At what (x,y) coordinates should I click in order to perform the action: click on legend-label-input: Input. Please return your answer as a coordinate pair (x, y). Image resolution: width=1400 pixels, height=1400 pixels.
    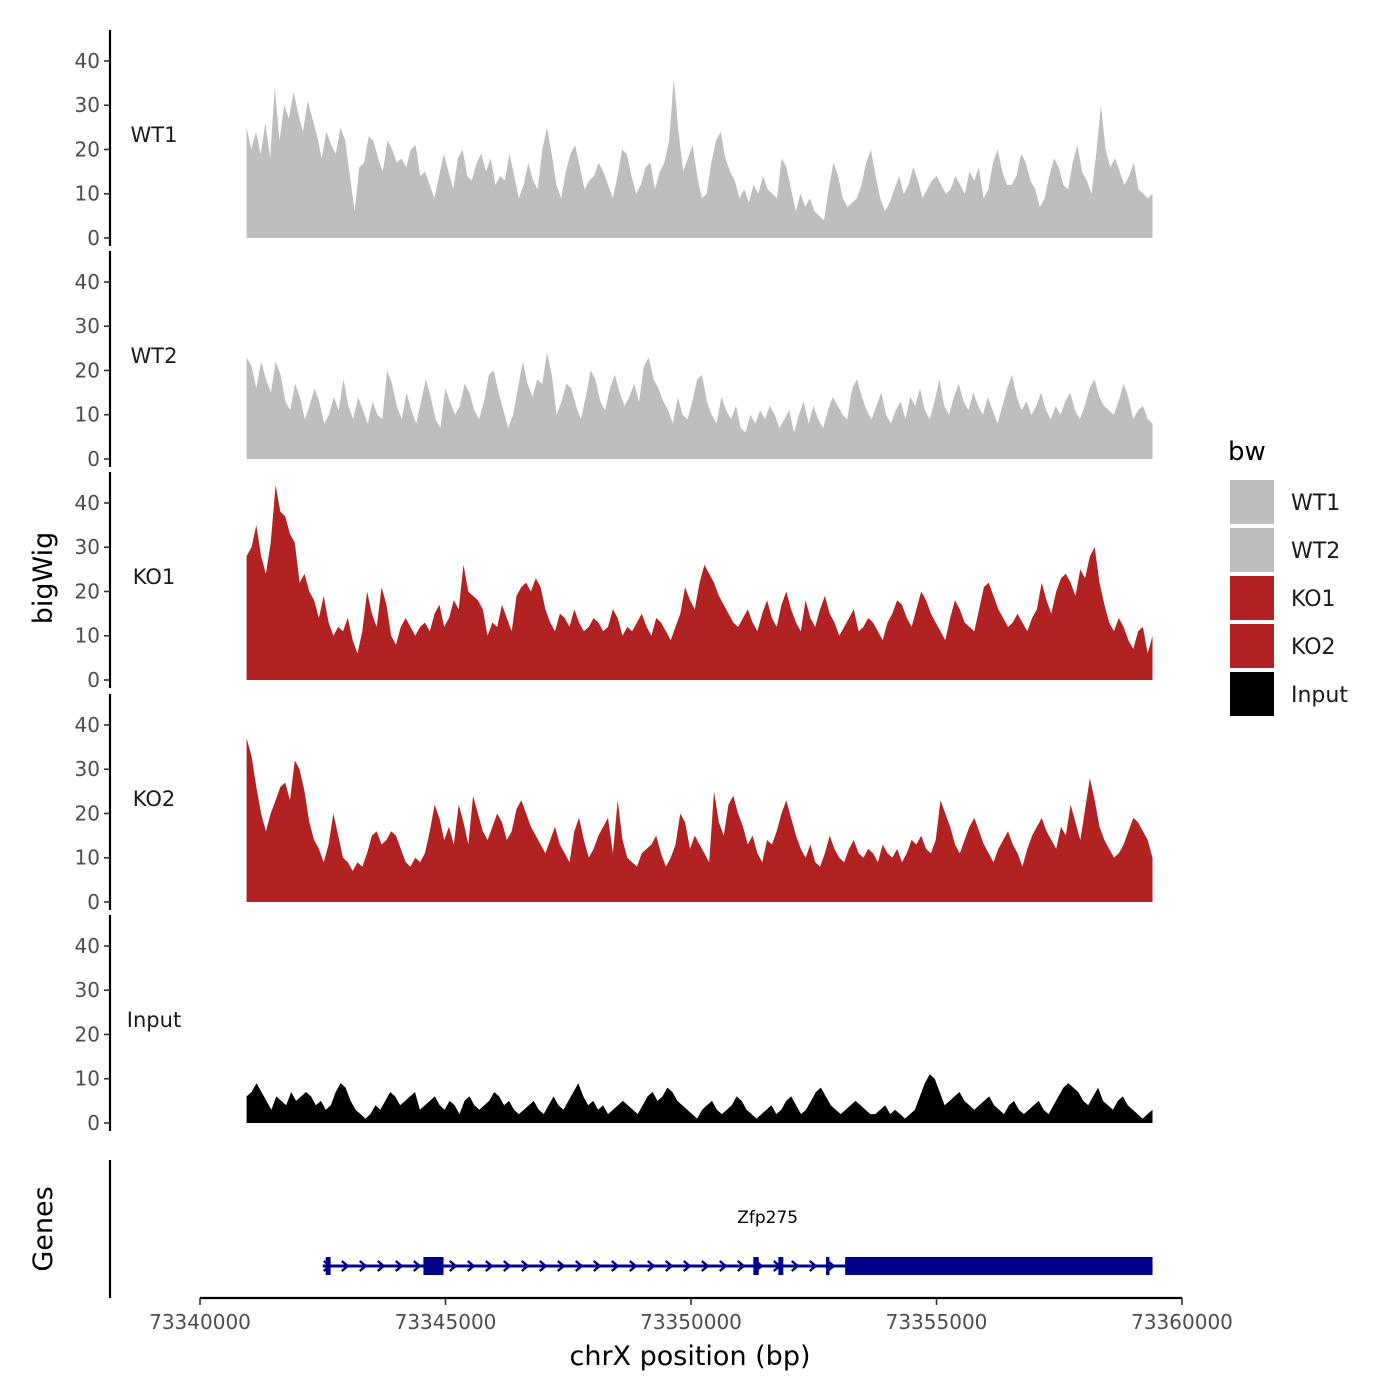
    Looking at the image, I should click on (1319, 695).